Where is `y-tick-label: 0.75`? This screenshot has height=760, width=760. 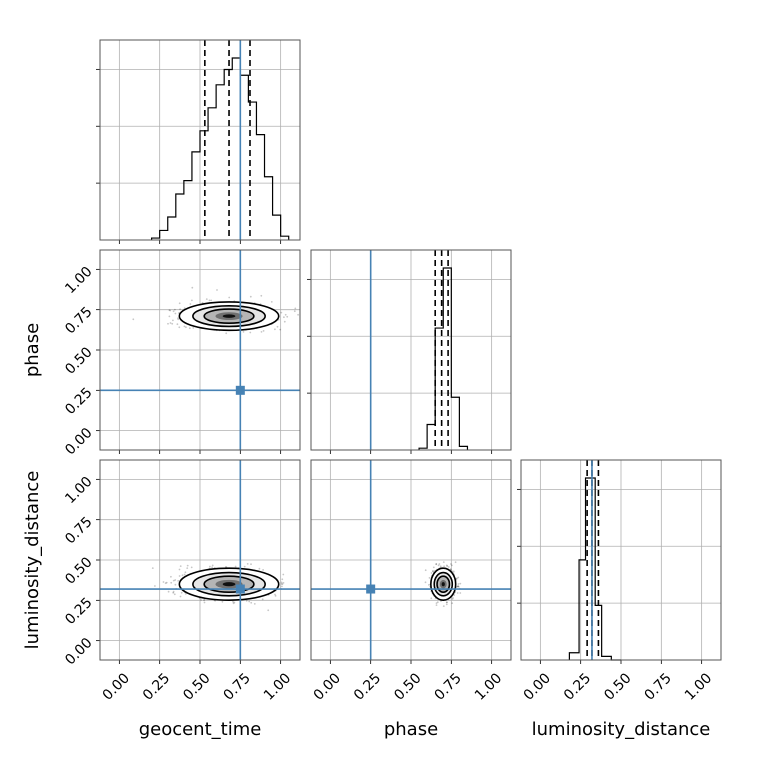
y-tick-label: 0.75 is located at coordinates (78, 320).